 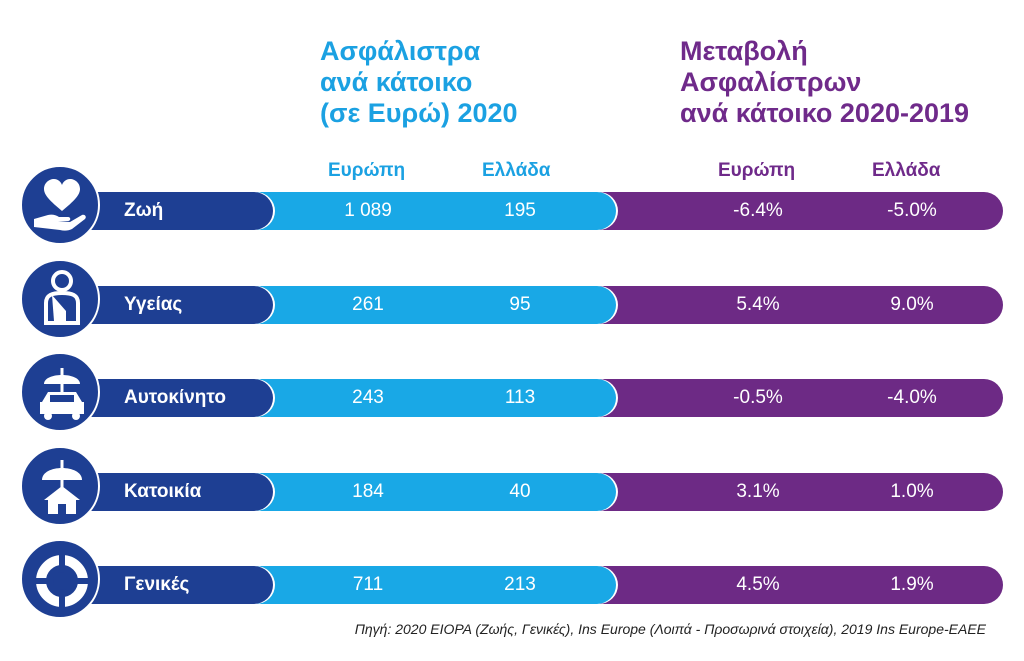 I want to click on premium-europe-value: 711, so click(x=368, y=584).